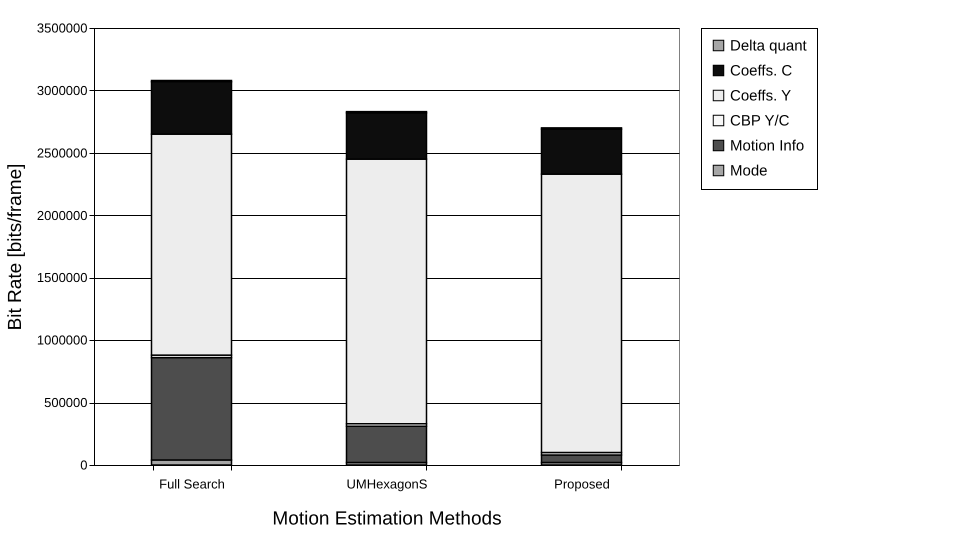 The height and width of the screenshot is (546, 968). I want to click on y-tick-label: 0, so click(84, 465).